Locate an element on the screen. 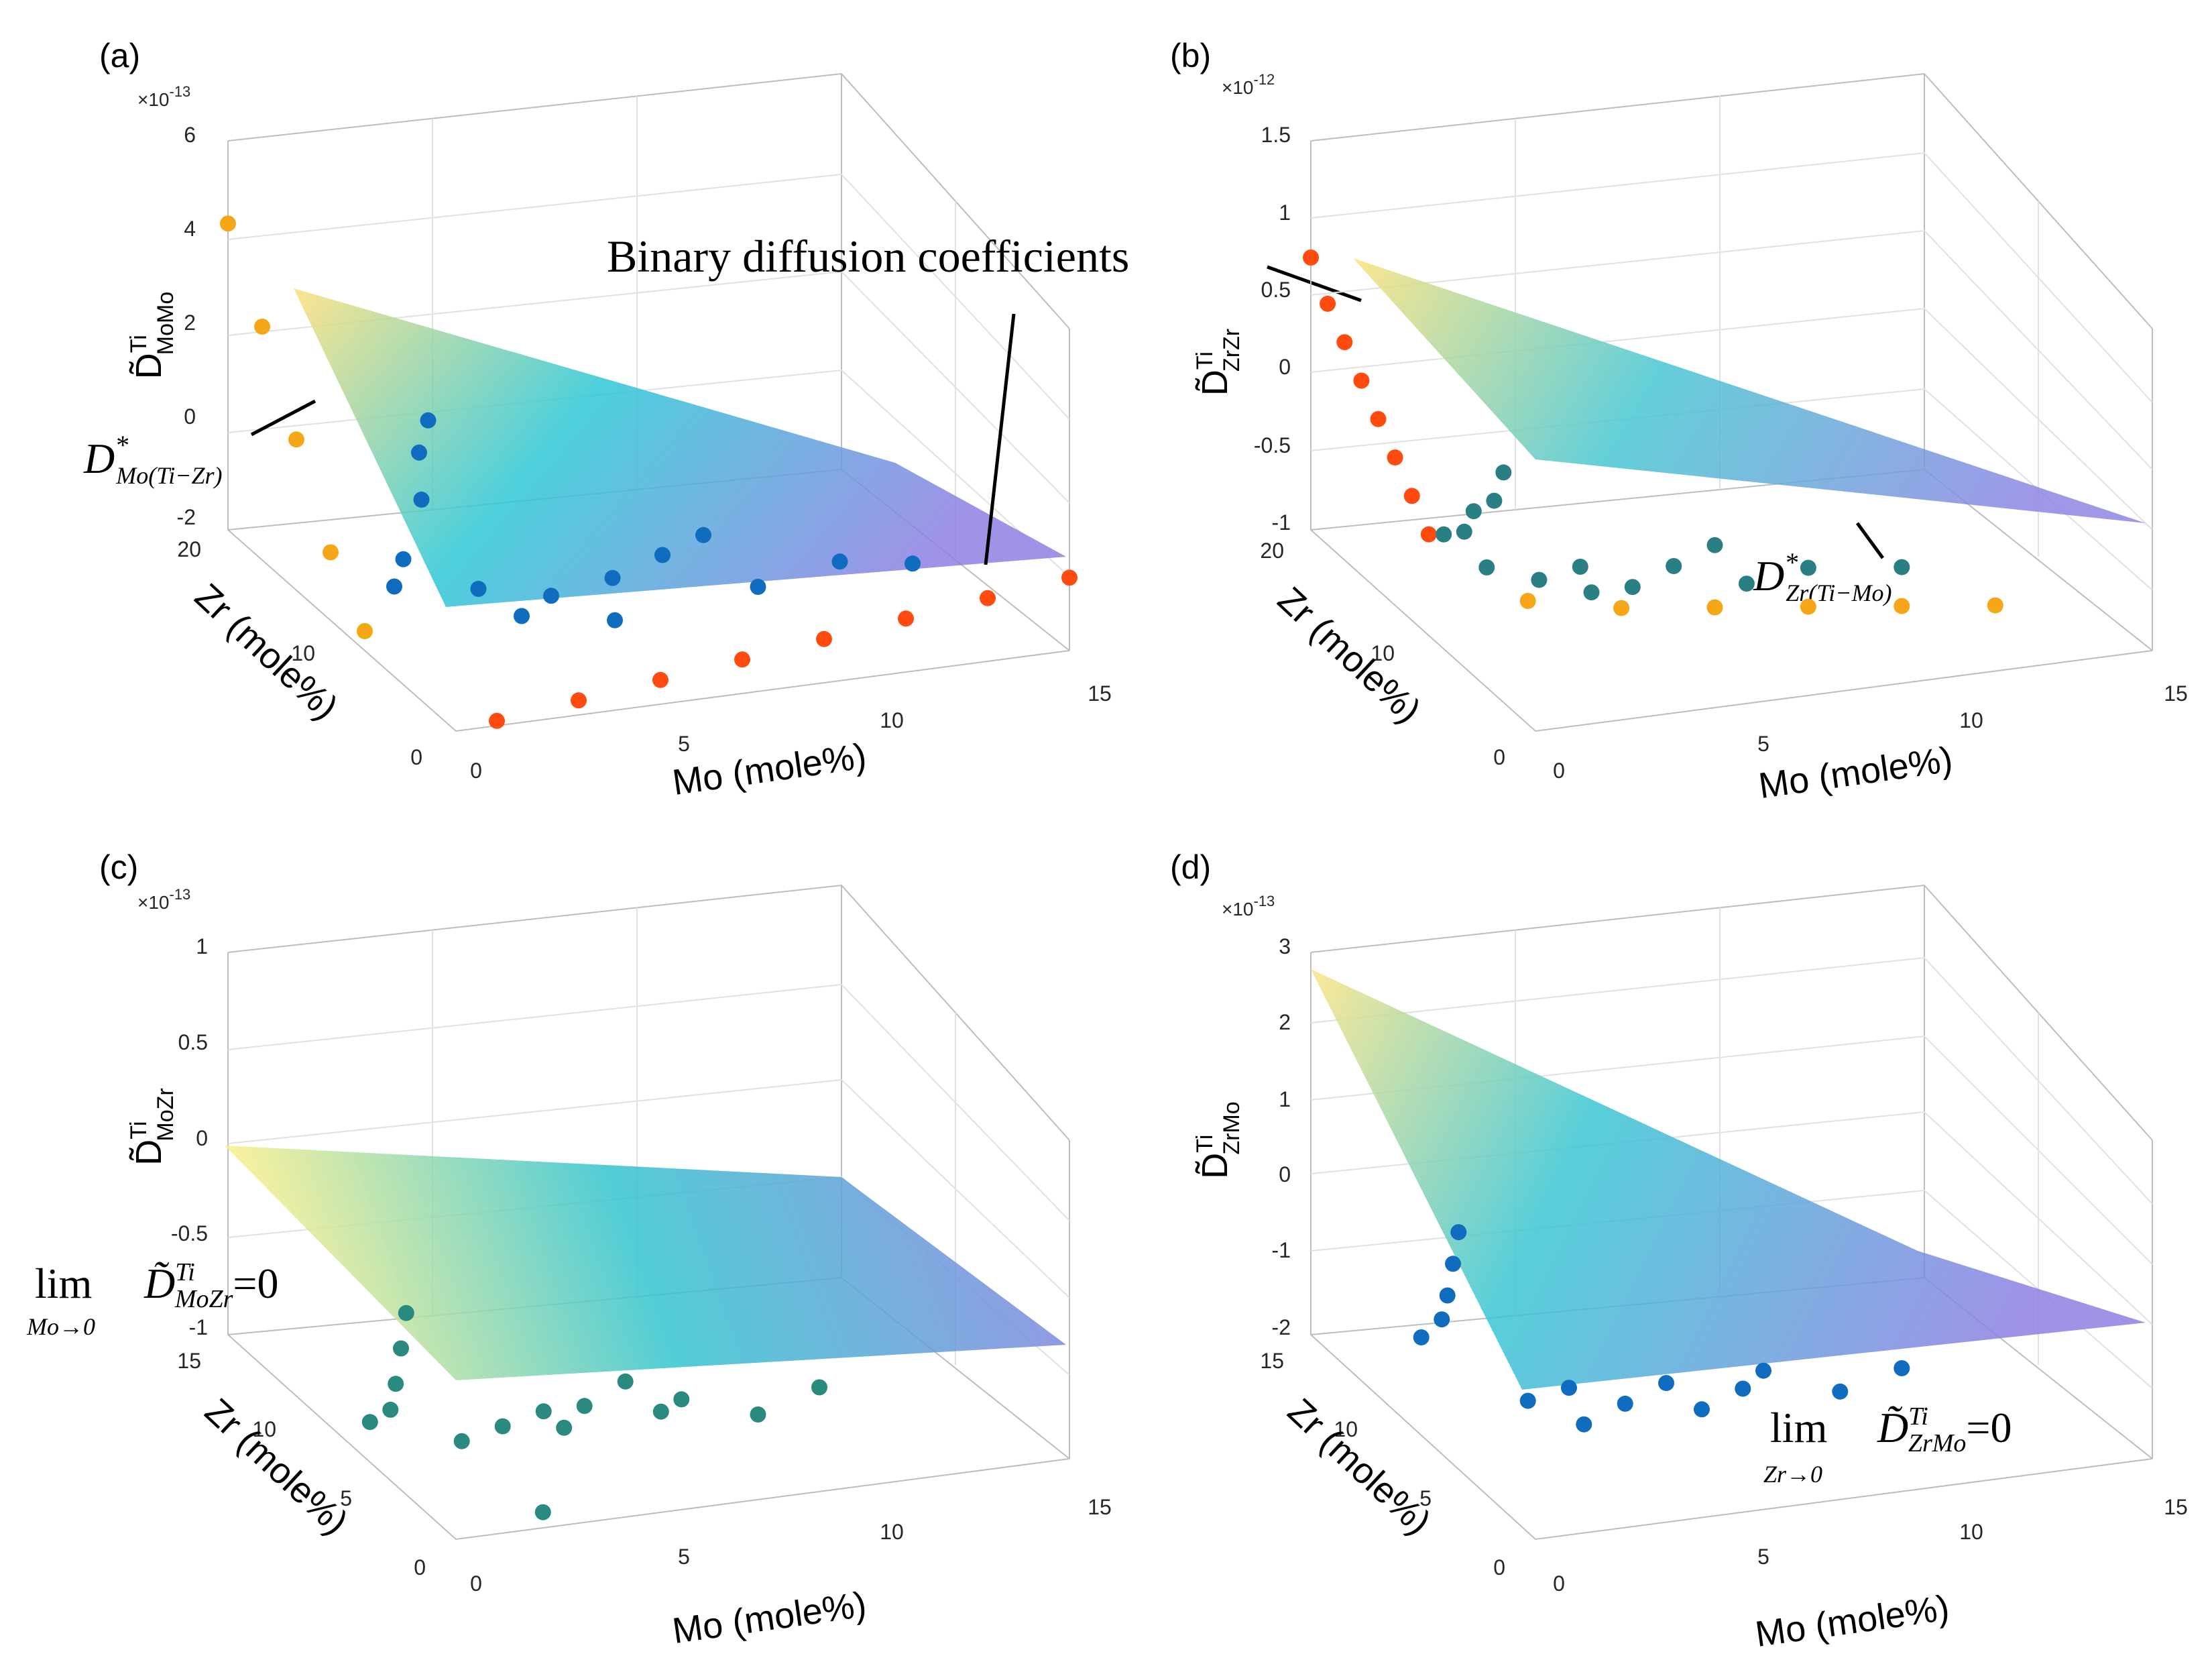 The image size is (2212, 1666). panel-b-ztick: 1.5 is located at coordinates (1276, 135).